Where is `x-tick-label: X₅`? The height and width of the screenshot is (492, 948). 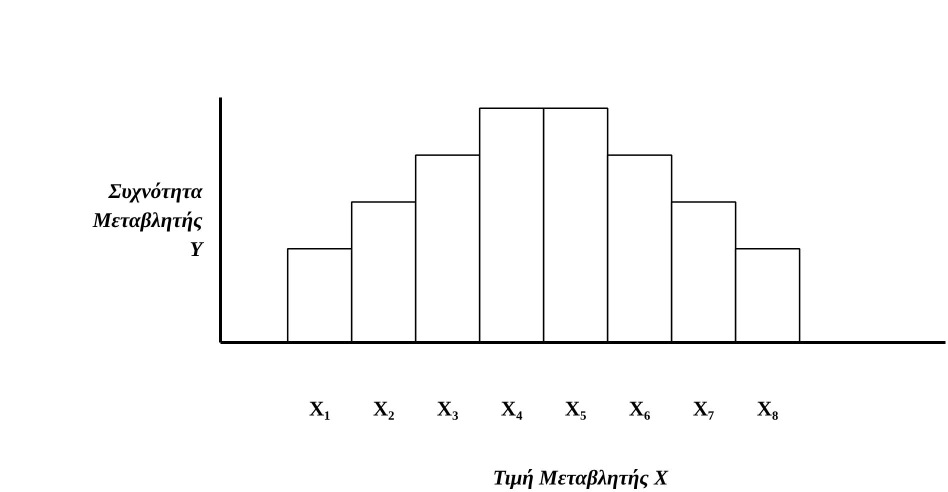
x-tick-label: X₅ is located at coordinates (575, 408).